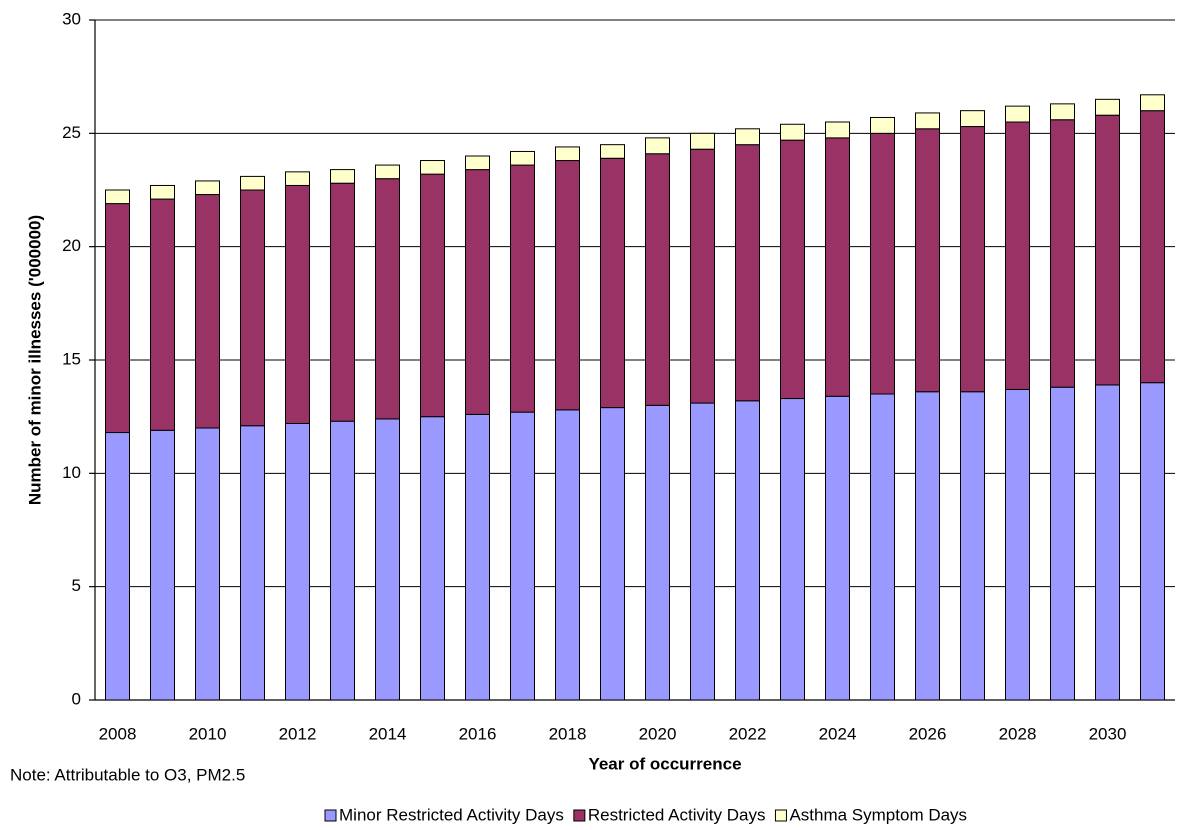 Image resolution: width=1190 pixels, height=830 pixels. What do you see at coordinates (748, 733) in the screenshot?
I see `x-tick-label: 2022` at bounding box center [748, 733].